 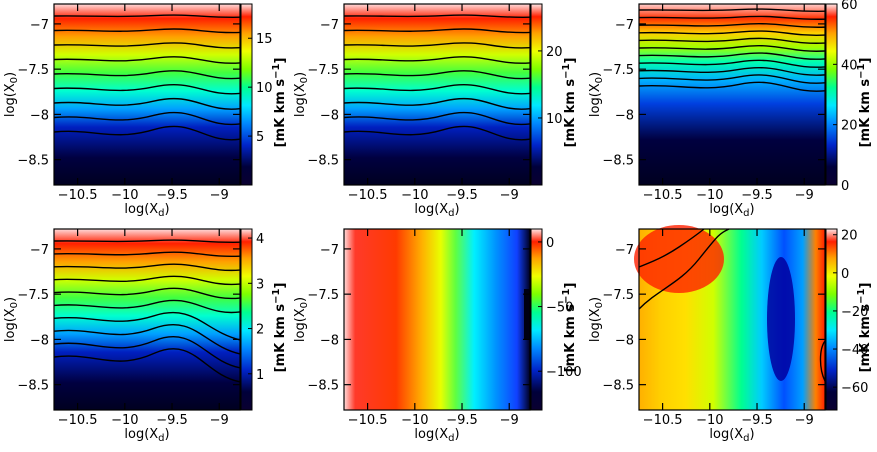 I want to click on colorbar-tick-label: 5, so click(x=260, y=137).